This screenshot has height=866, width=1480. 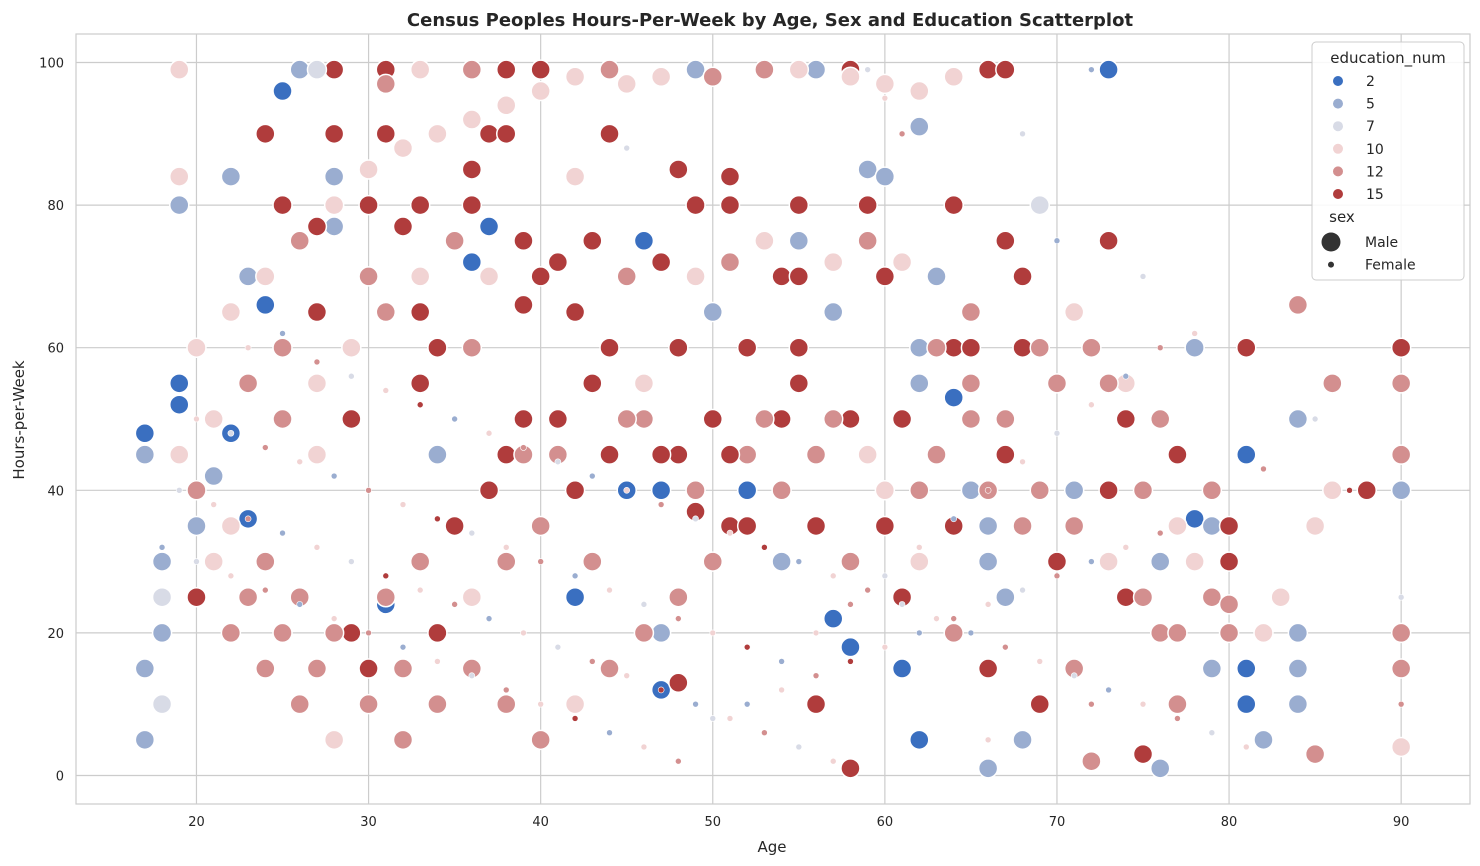 What do you see at coordinates (51, 64) in the screenshot?
I see `y-tick-label: 100` at bounding box center [51, 64].